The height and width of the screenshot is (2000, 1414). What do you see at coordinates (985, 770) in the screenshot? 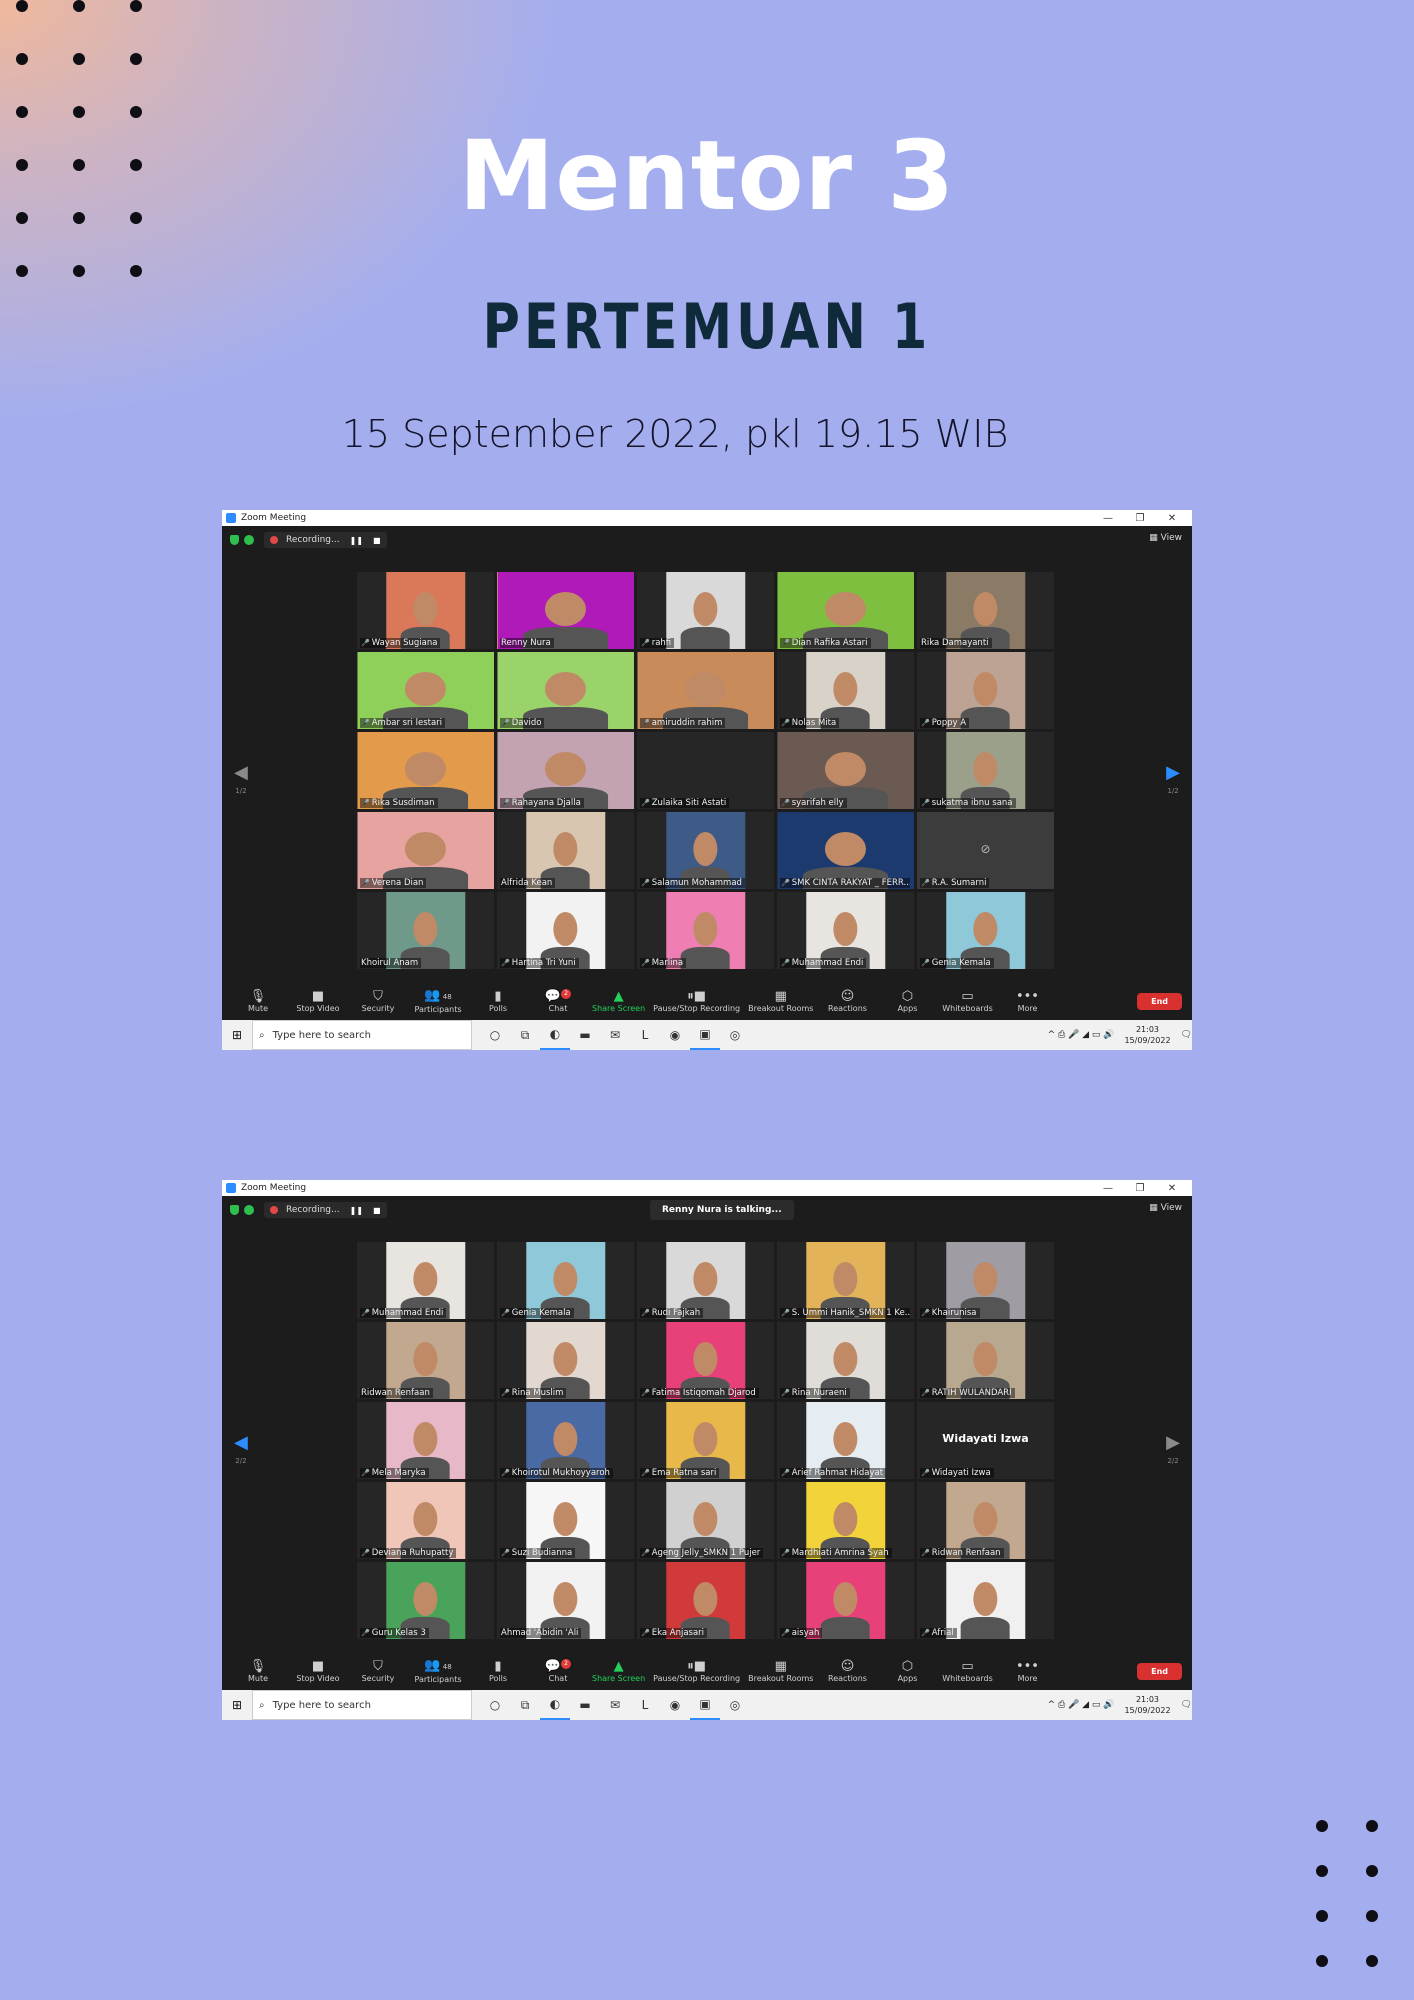
I see `participant-tile: 🎤 sukatma ibnu sana` at bounding box center [985, 770].